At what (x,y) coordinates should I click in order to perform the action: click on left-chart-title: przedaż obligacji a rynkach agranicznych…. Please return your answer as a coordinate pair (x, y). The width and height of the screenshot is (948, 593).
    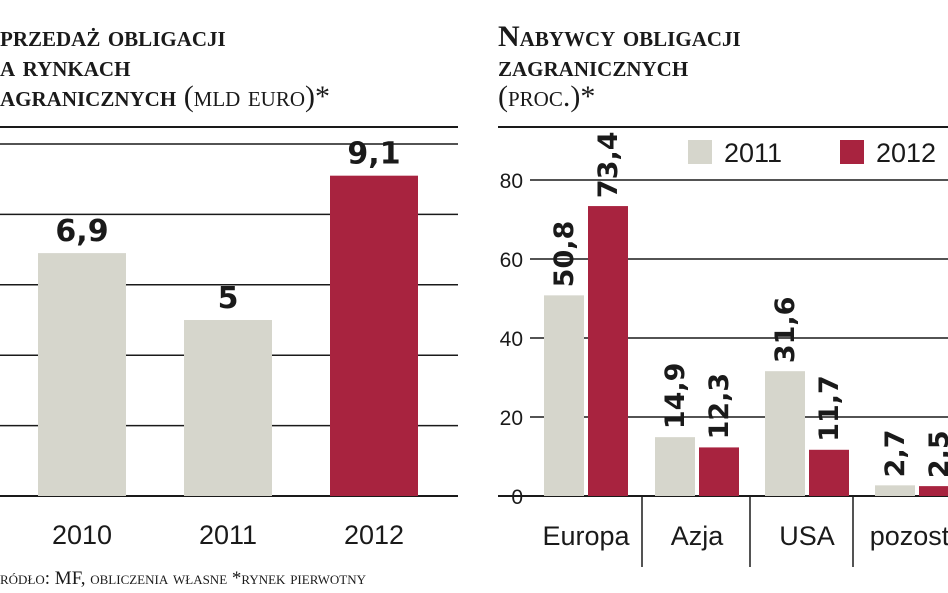
    Looking at the image, I should click on (165, 67).